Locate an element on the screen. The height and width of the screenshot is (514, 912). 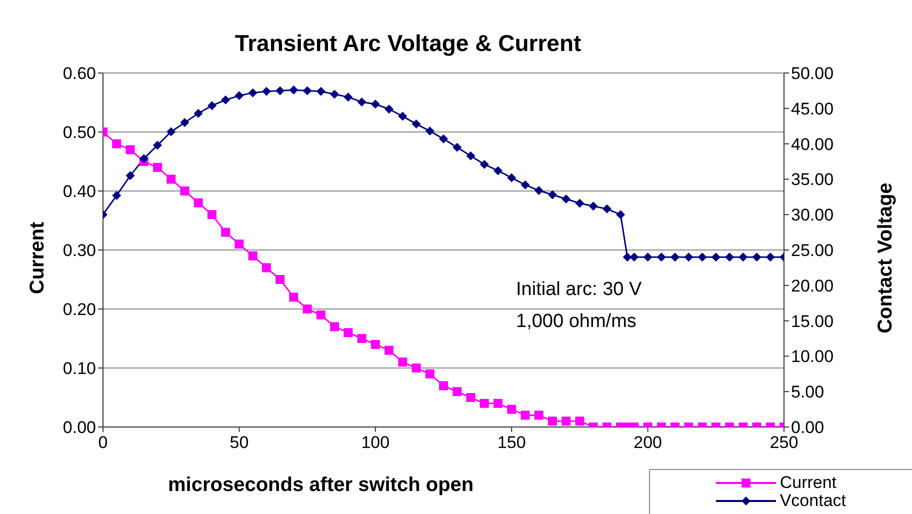
legend-label: Vcontact is located at coordinates (813, 500).